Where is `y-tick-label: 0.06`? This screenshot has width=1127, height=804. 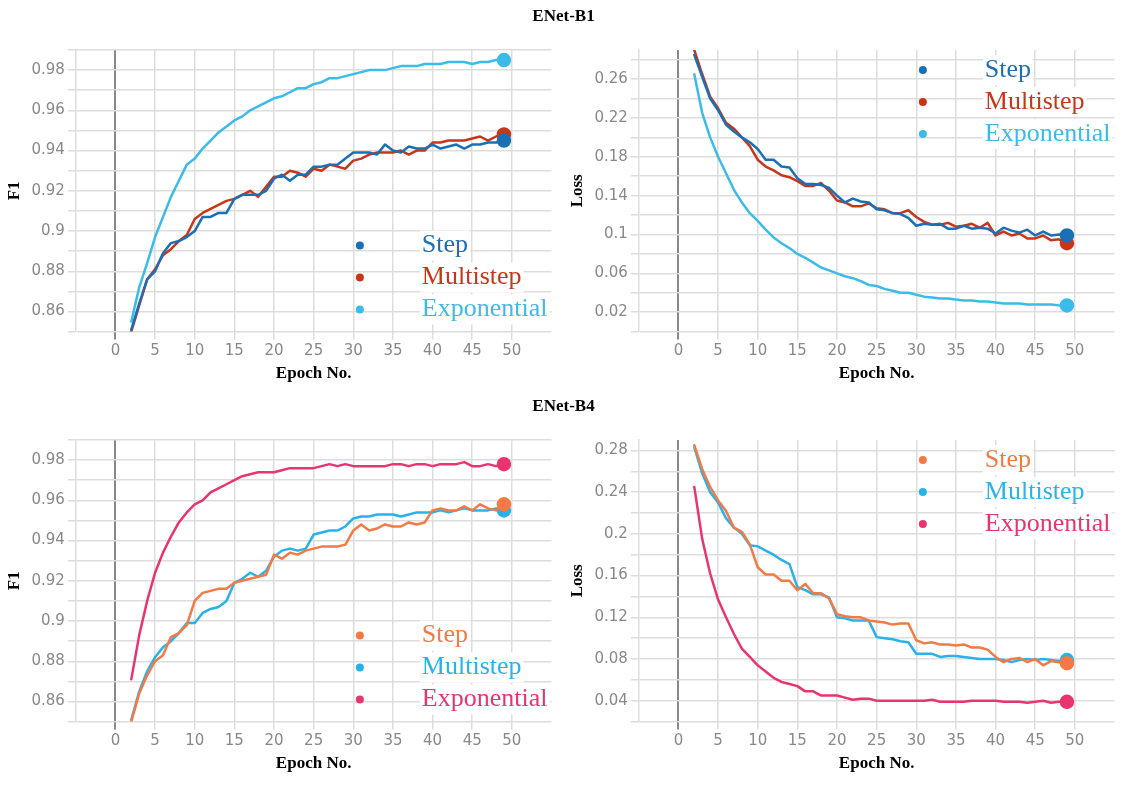
y-tick-label: 0.06 is located at coordinates (611, 272).